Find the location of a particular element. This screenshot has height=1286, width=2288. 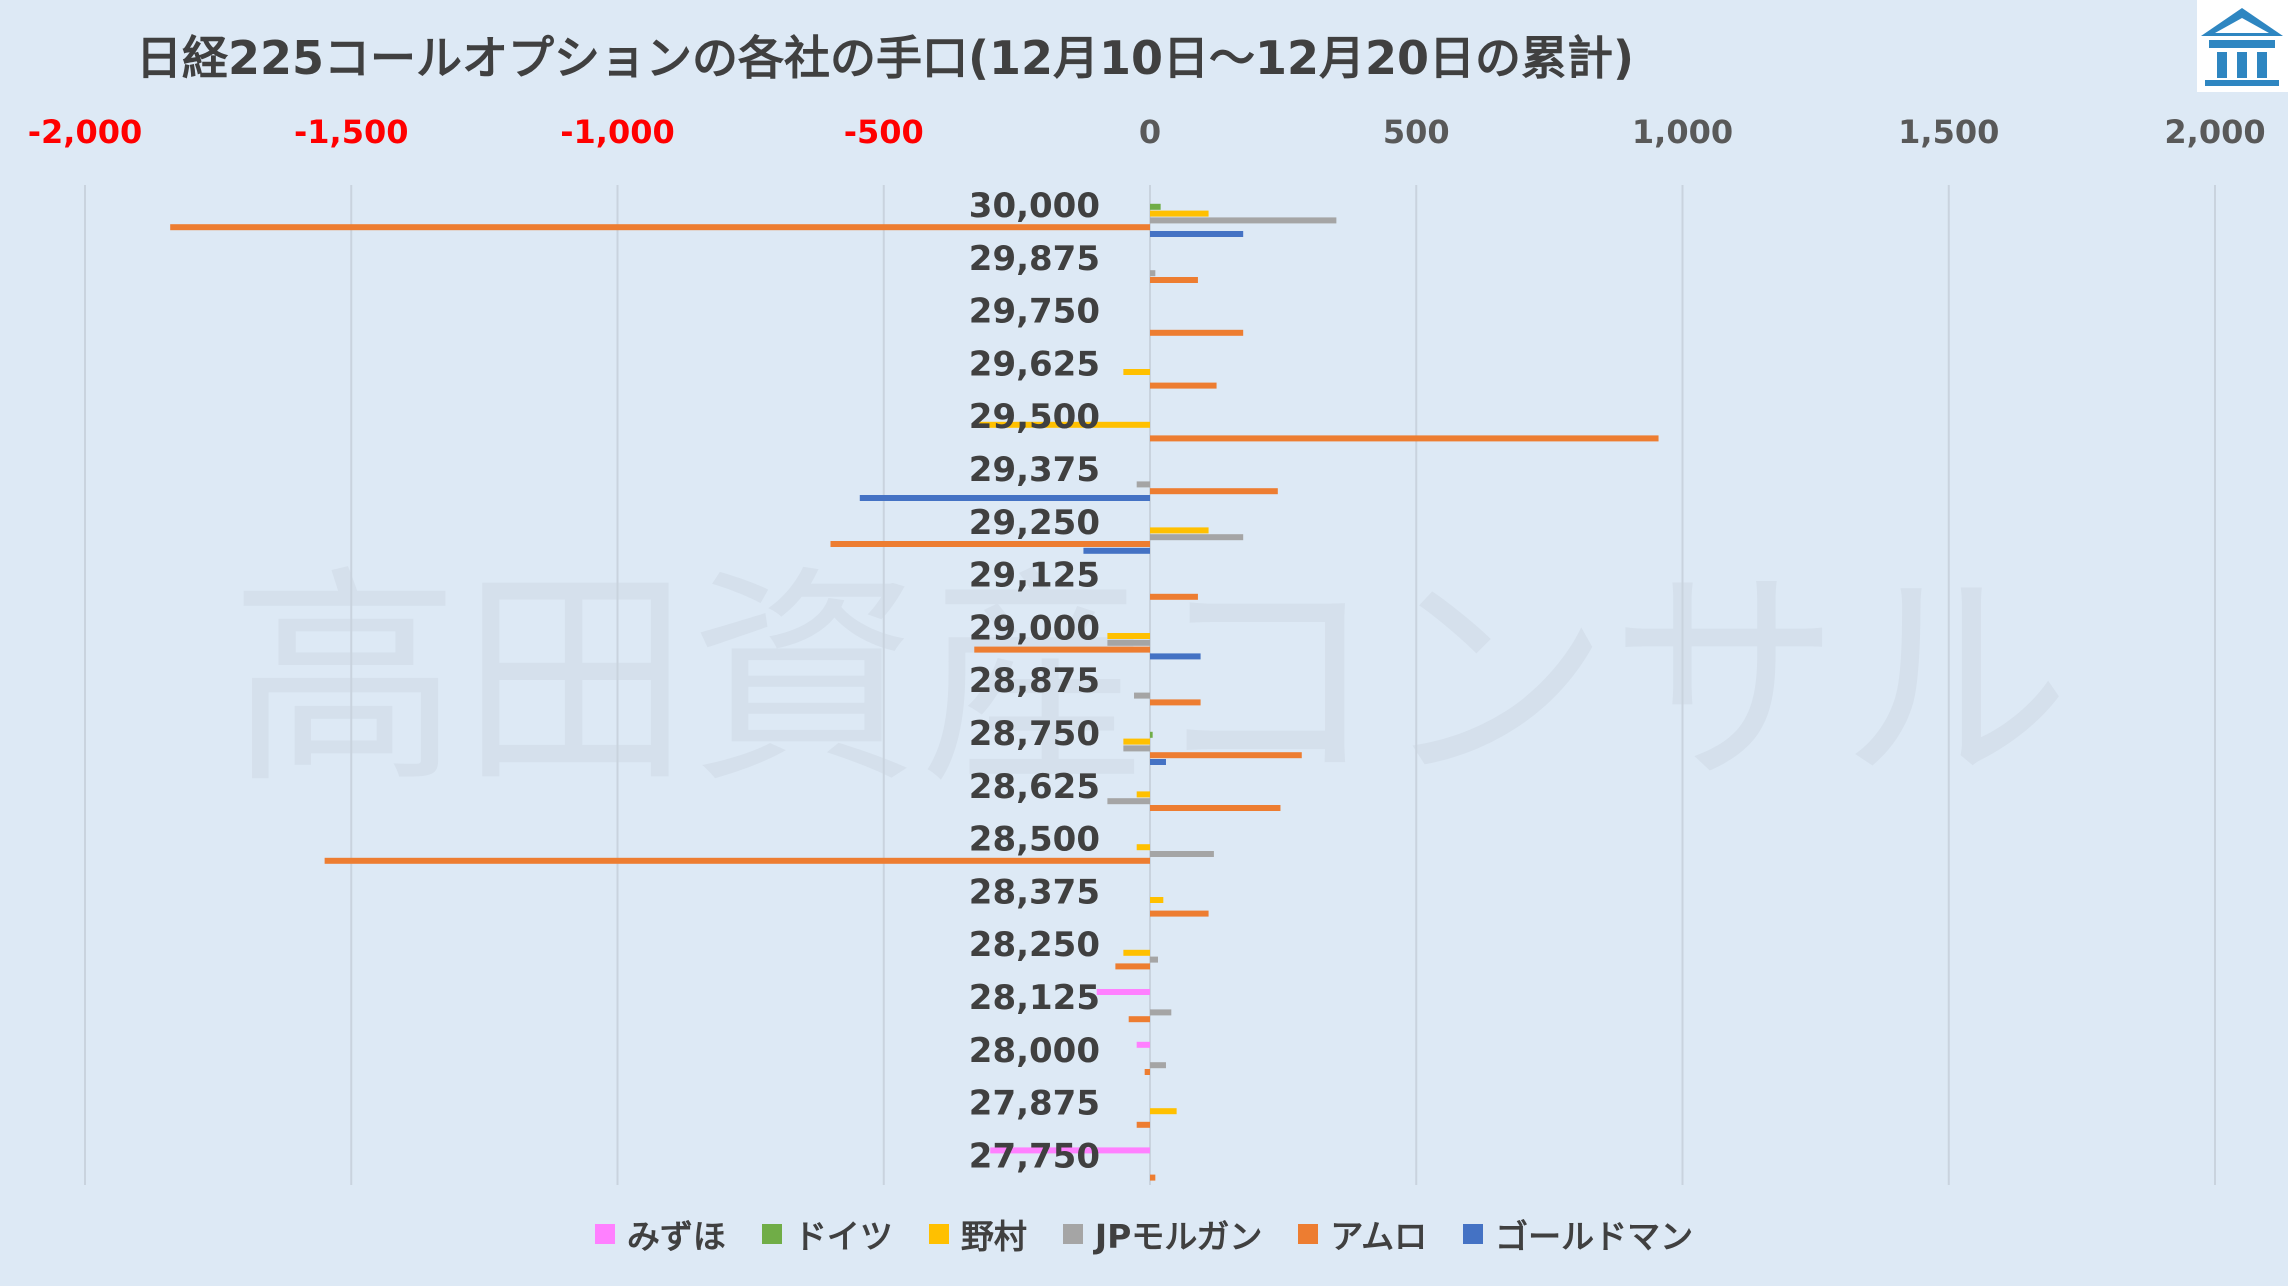

category-label: 30,000 is located at coordinates (1034, 206).